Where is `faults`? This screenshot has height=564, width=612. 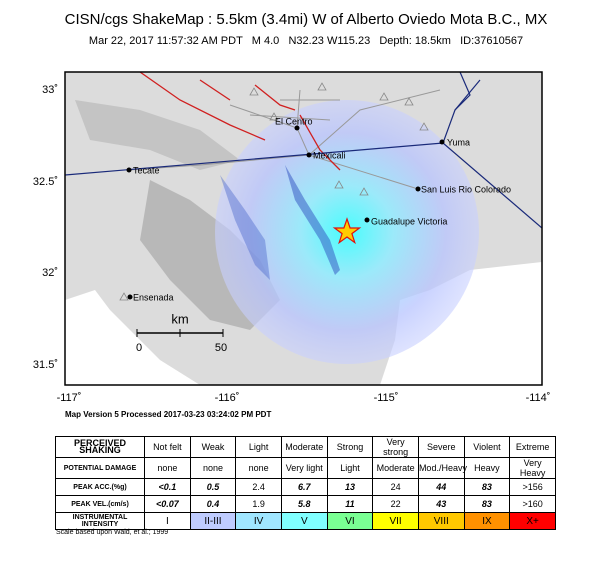 faults is located at coordinates (240, 121).